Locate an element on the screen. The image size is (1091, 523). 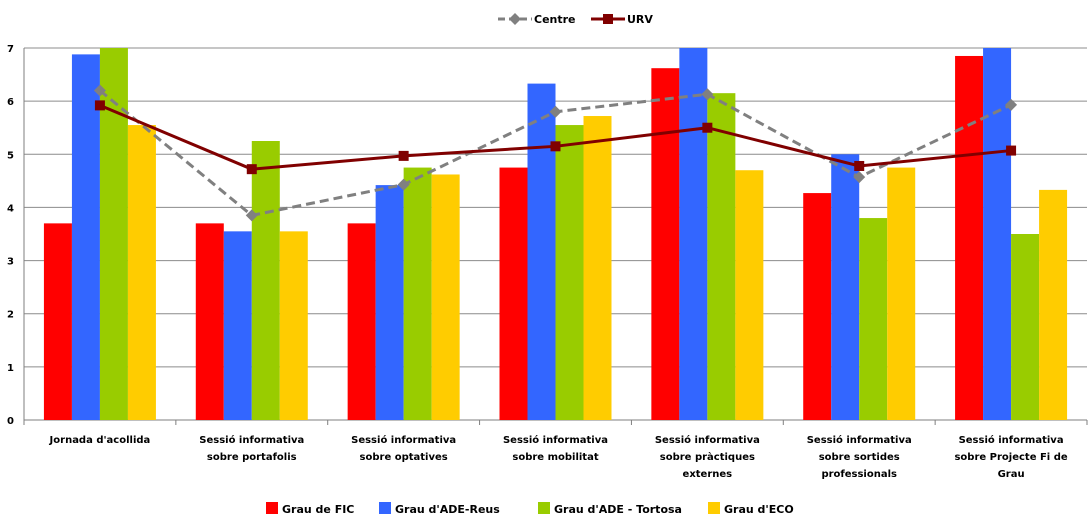
x-tick-label: sobre portafolis is located at coordinates (252, 457).